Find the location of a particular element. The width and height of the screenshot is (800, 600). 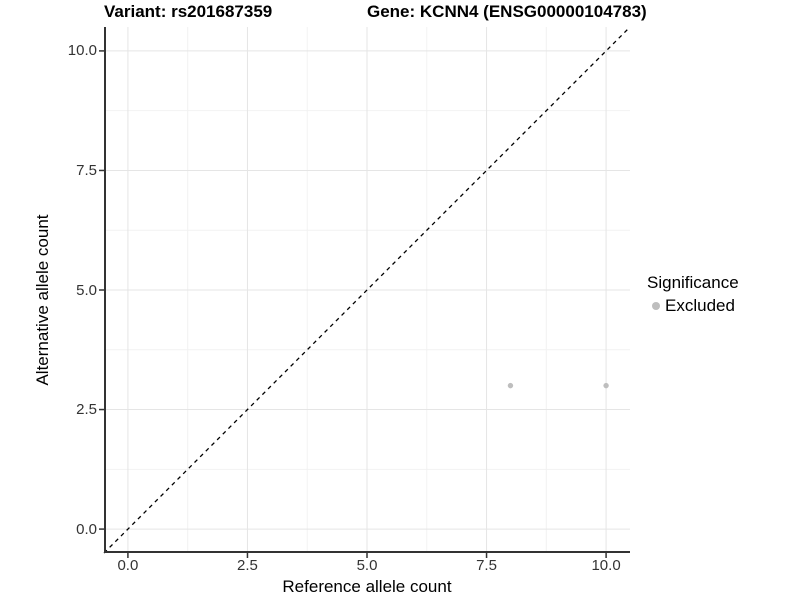

legend: Significance Excluded is located at coordinates (693, 294).